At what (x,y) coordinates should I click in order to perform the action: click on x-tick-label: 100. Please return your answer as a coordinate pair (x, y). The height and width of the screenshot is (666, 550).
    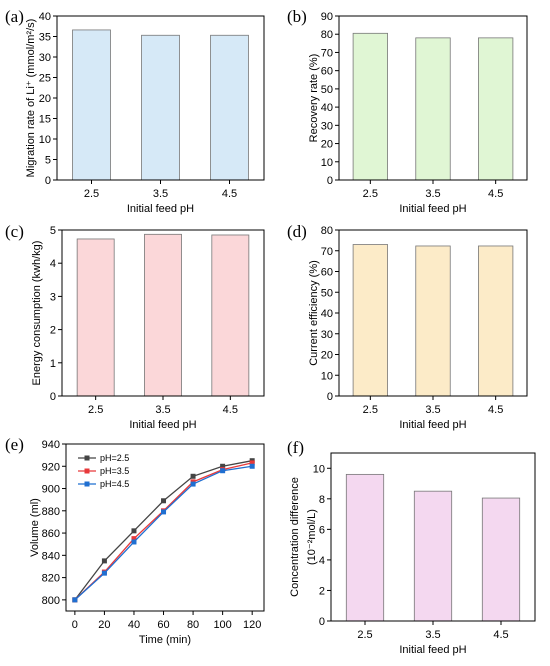
    Looking at the image, I should click on (222, 625).